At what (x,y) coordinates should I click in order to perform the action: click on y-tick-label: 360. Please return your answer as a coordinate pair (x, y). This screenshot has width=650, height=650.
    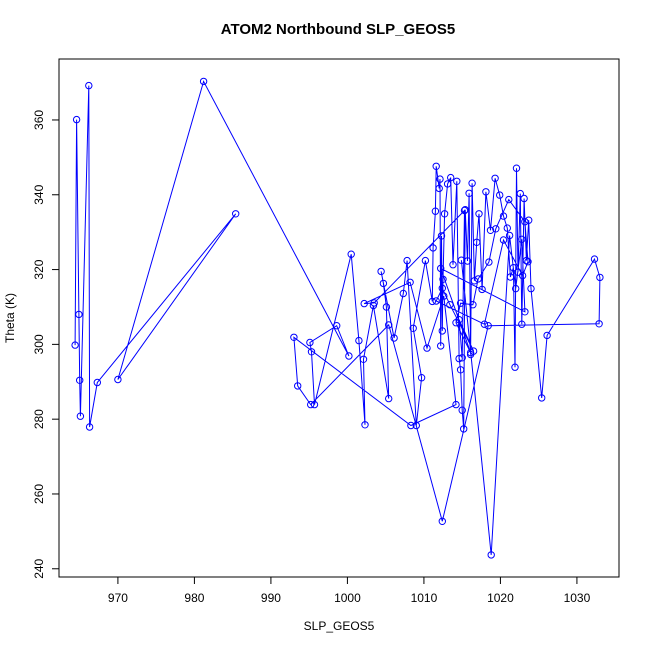
    Looking at the image, I should click on (39, 120).